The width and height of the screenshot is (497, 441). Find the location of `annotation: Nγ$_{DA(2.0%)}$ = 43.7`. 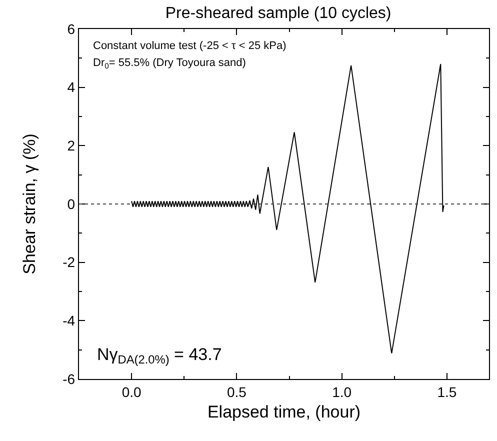

annotation: Nγ$_{DA(2.0%)}$ = 43.7 is located at coordinates (159, 356).